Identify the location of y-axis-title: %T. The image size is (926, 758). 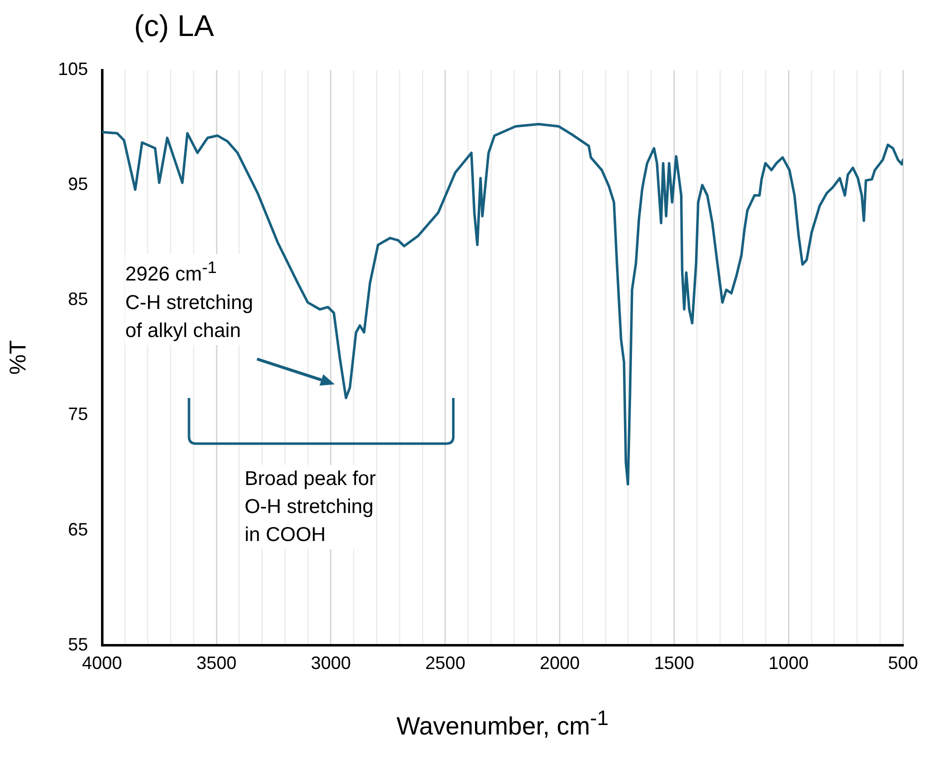
(18, 357).